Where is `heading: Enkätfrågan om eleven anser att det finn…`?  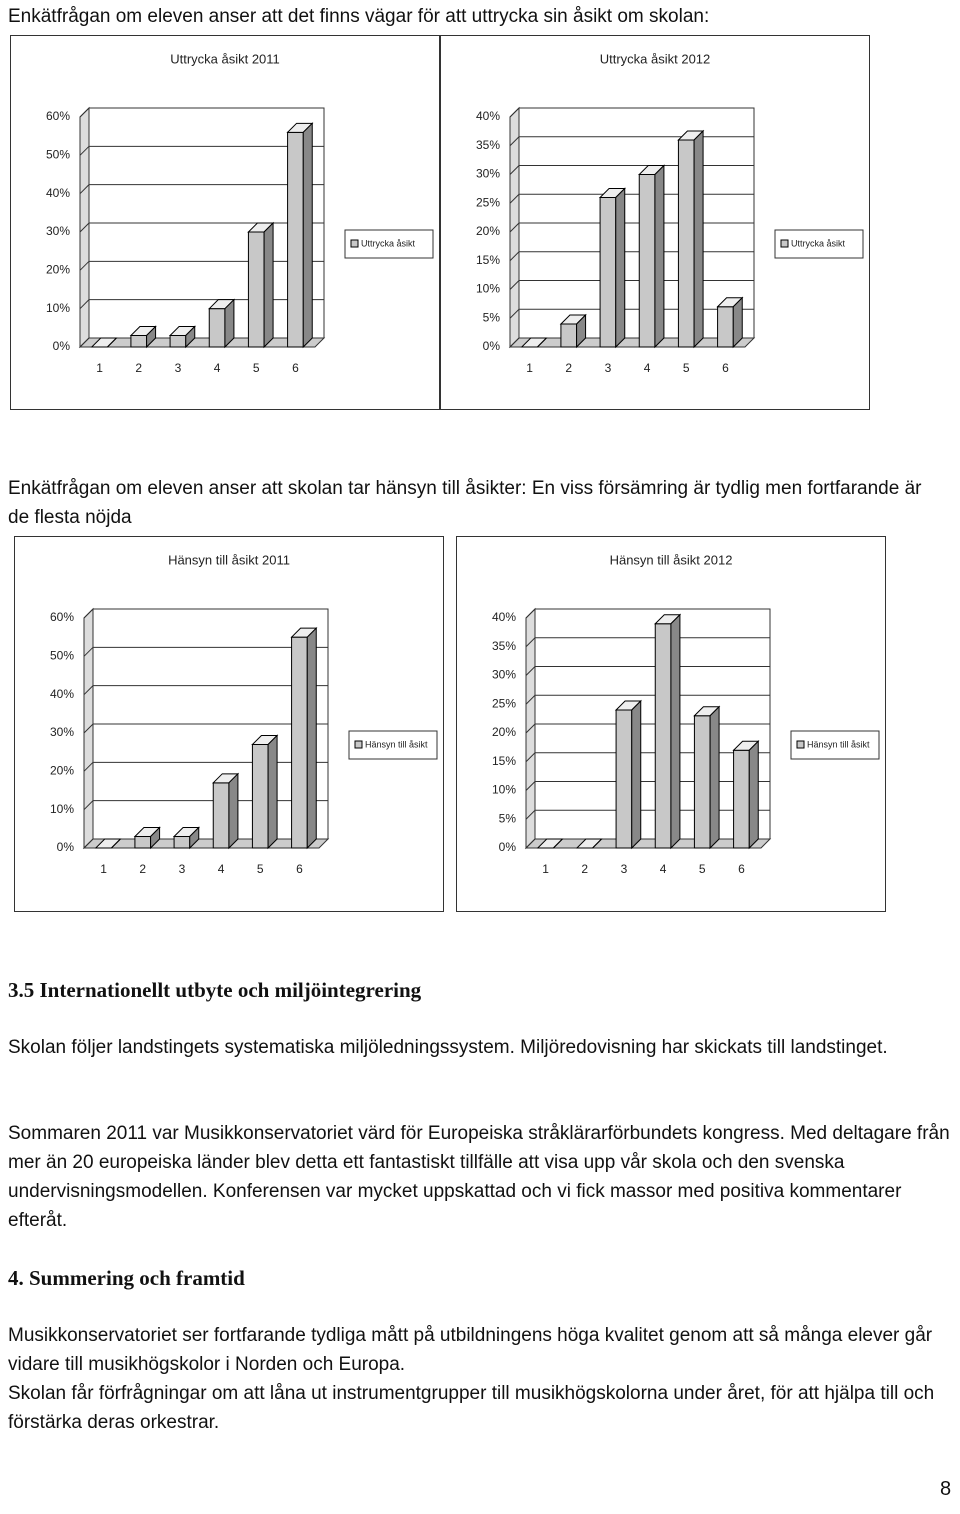
heading: Enkätfrågan om eleven anser att det finn… is located at coordinates (359, 16).